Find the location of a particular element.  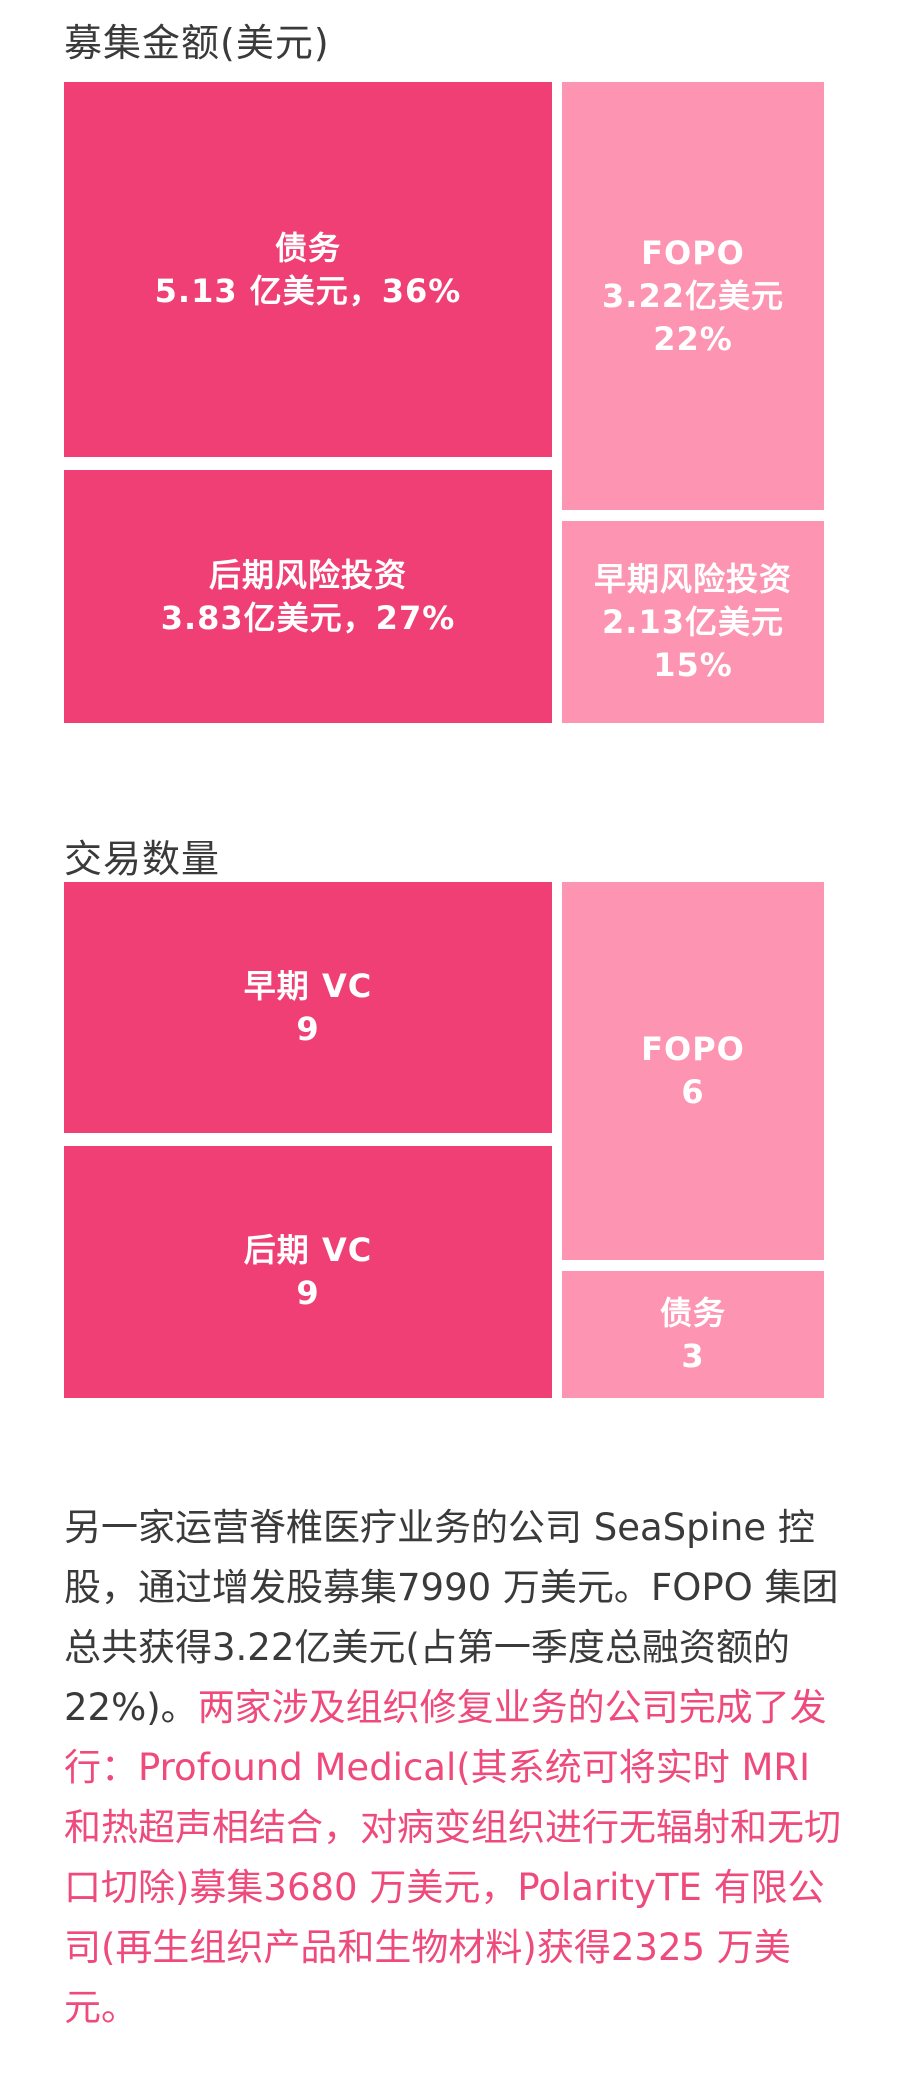

tile-value: 2.13亿美元 is located at coordinates (693, 621).